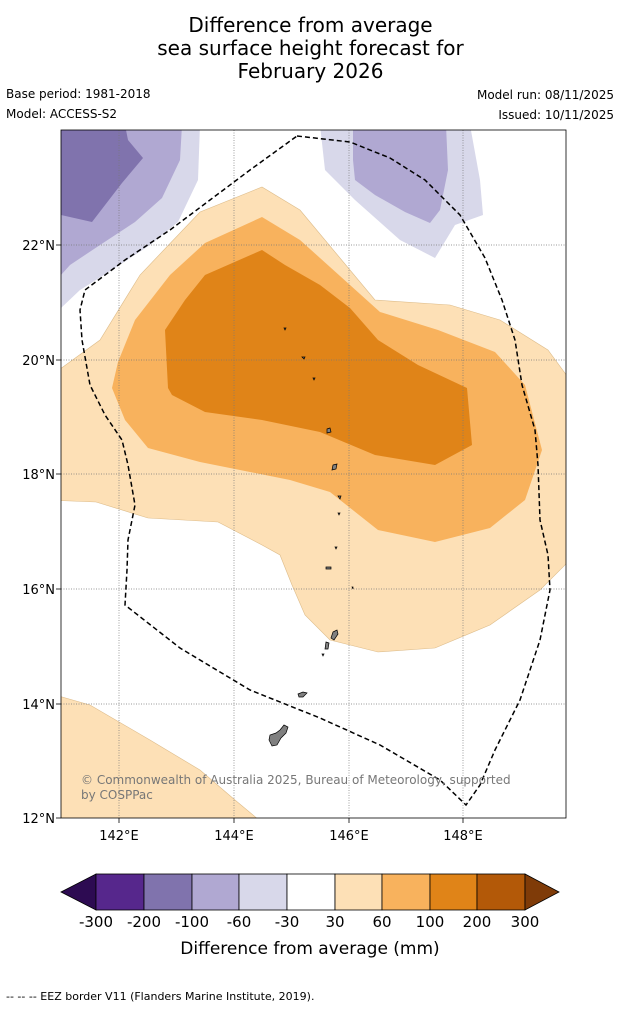  I want to click on lon-label-146e: 146°E, so click(349, 836).